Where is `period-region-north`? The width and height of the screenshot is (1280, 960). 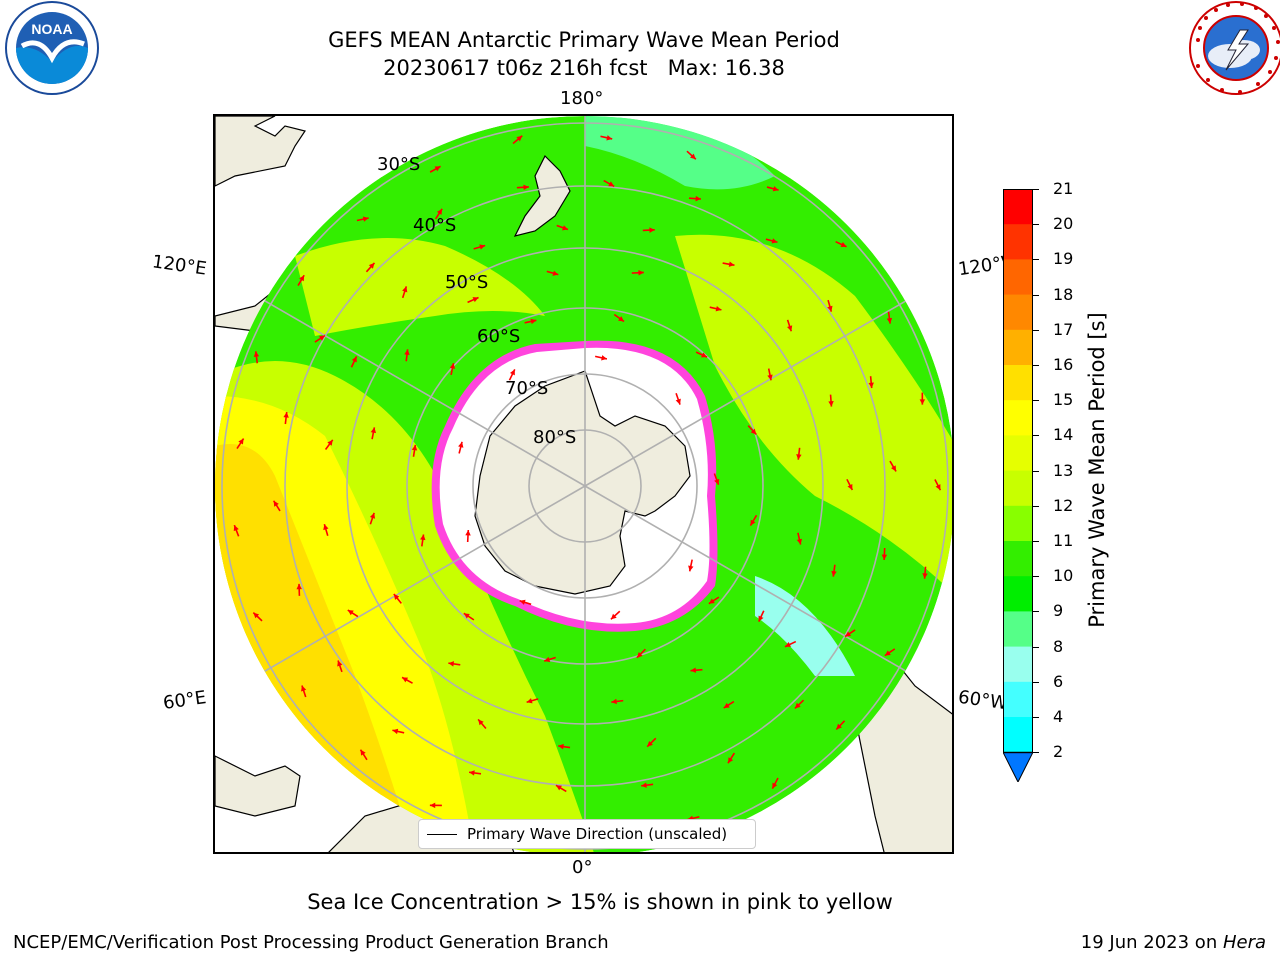
period-region-north is located at coordinates (420, 287).